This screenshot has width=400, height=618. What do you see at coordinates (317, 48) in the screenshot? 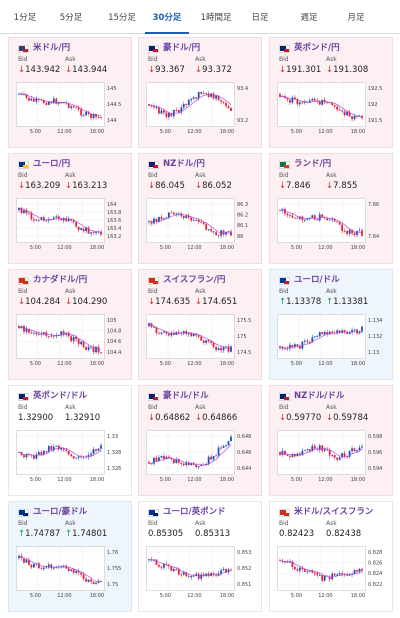
I see `pair-title: 英ポンド/円` at bounding box center [317, 48].